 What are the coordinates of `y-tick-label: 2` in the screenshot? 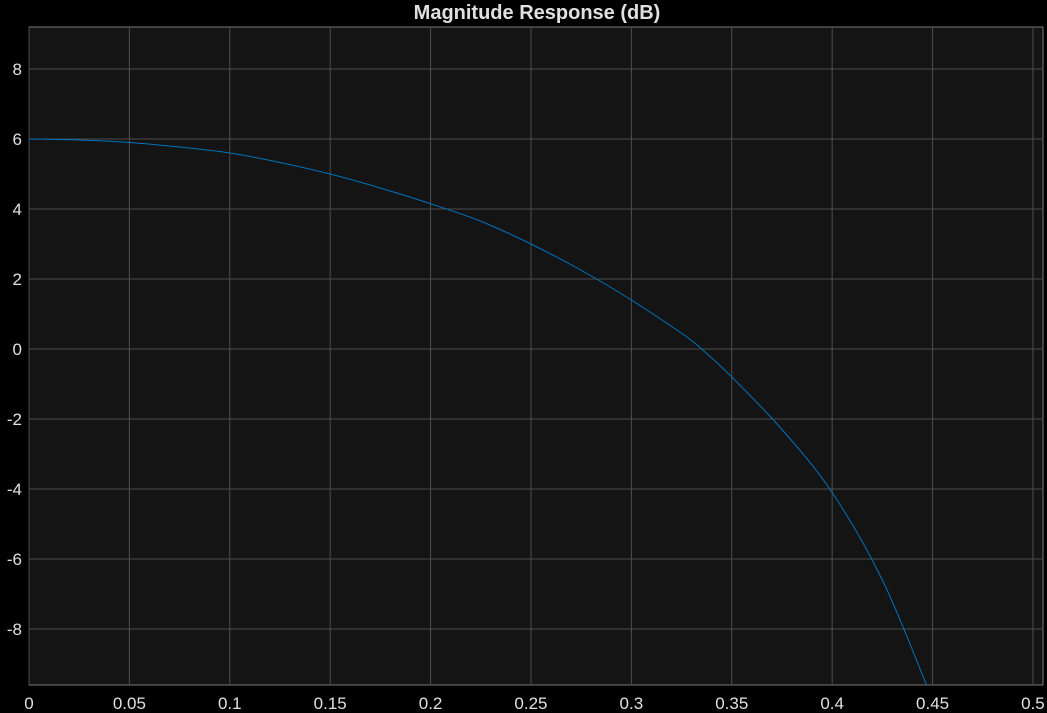 It's located at (17, 279).